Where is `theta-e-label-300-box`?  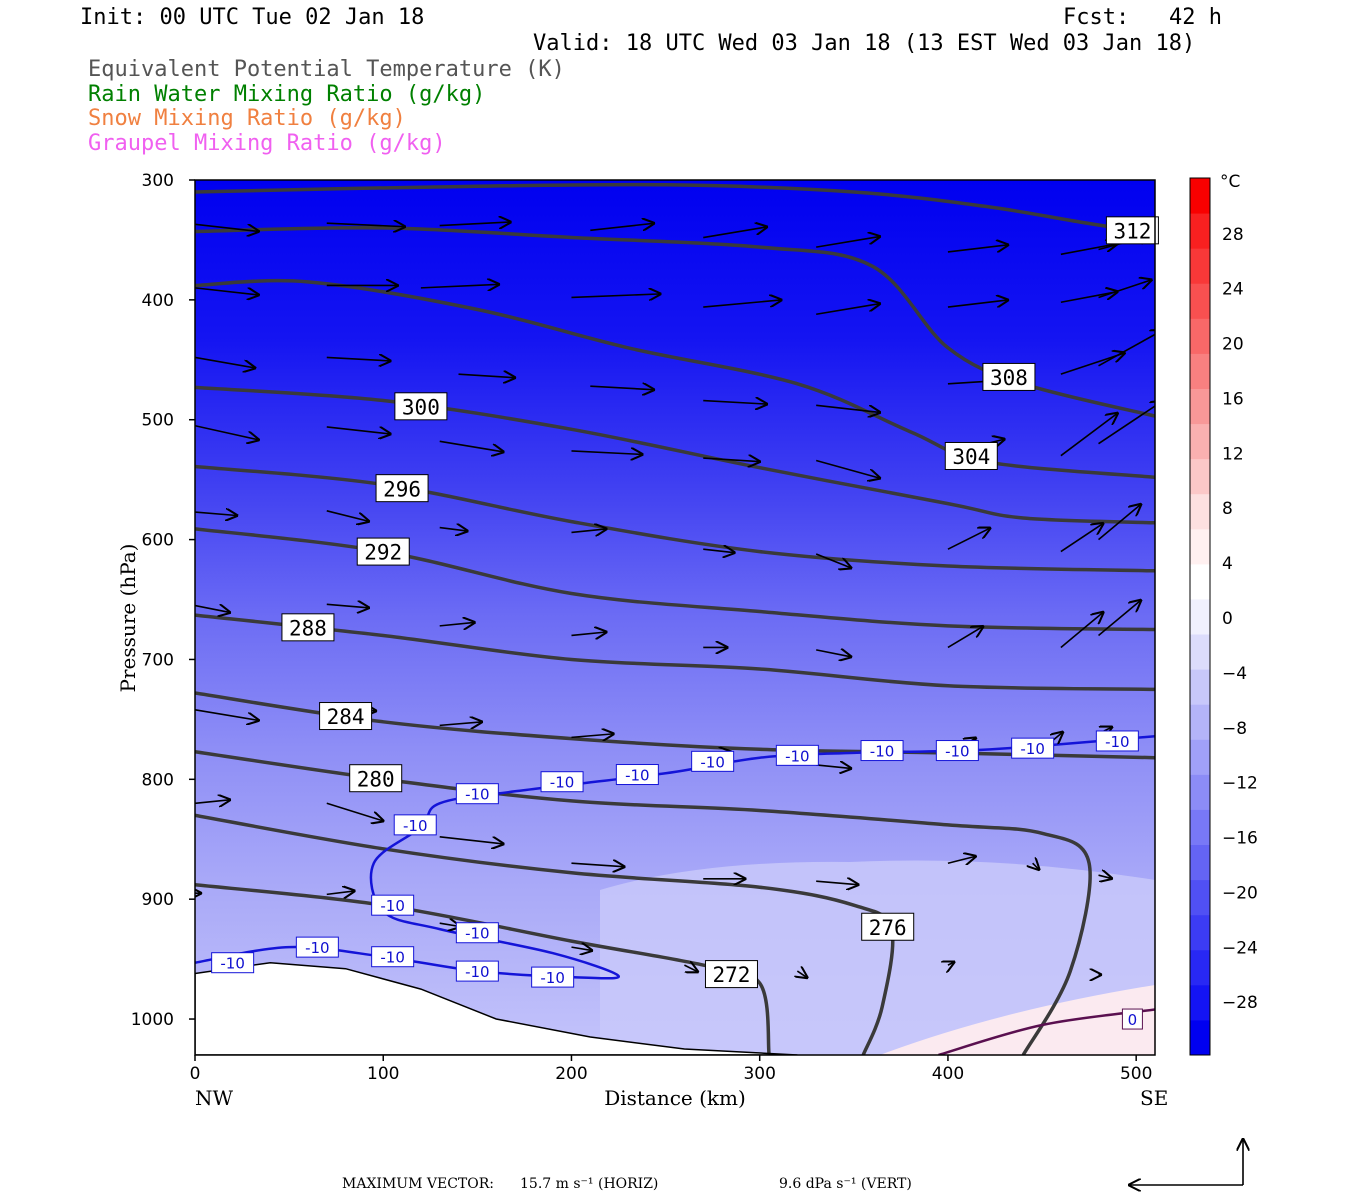
theta-e-label-300-box is located at coordinates (421, 406).